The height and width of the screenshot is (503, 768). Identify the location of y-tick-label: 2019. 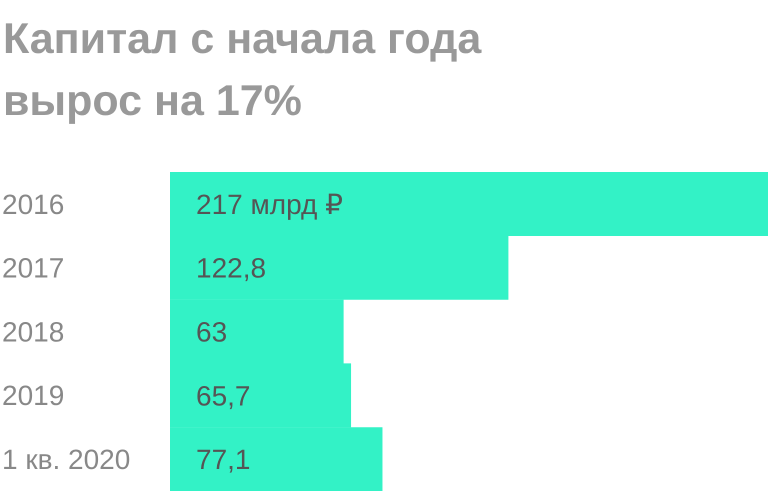
(33, 396).